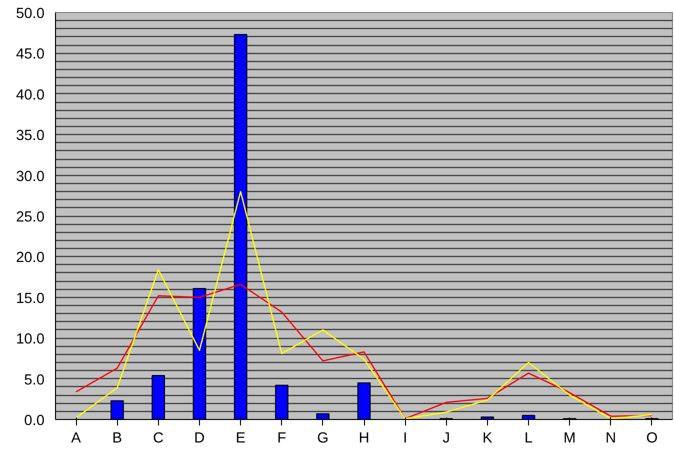  I want to click on y-tick-label: 30.0, so click(30, 176).